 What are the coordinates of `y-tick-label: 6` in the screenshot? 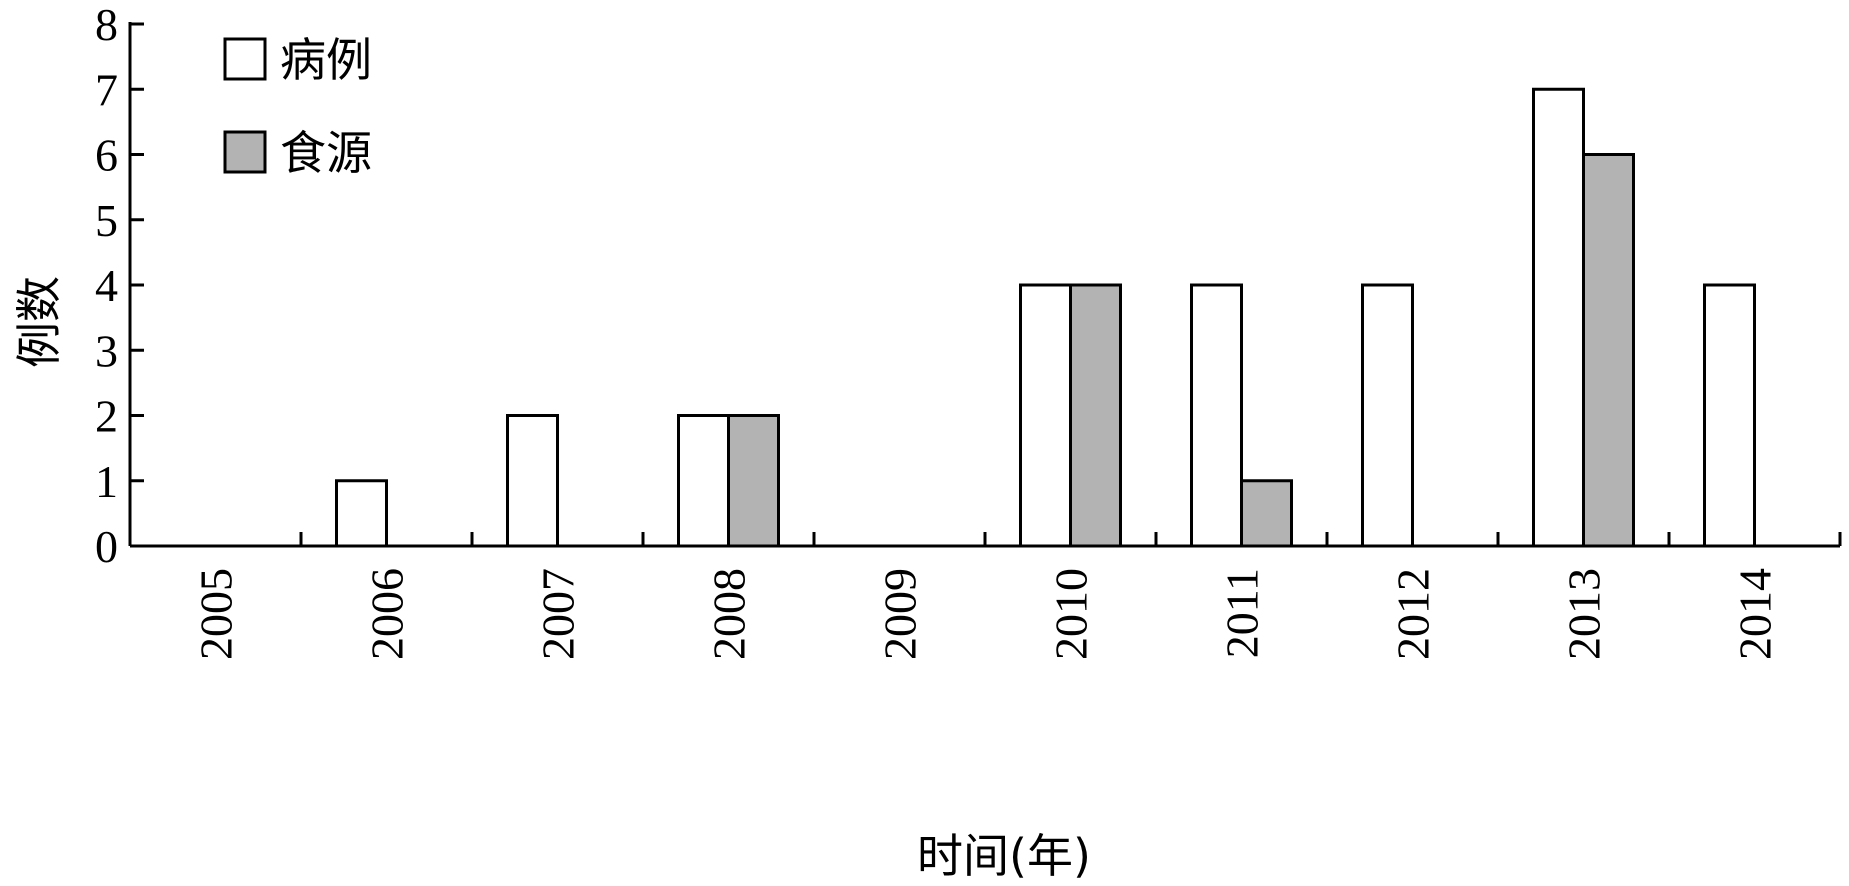 It's located at (106, 155).